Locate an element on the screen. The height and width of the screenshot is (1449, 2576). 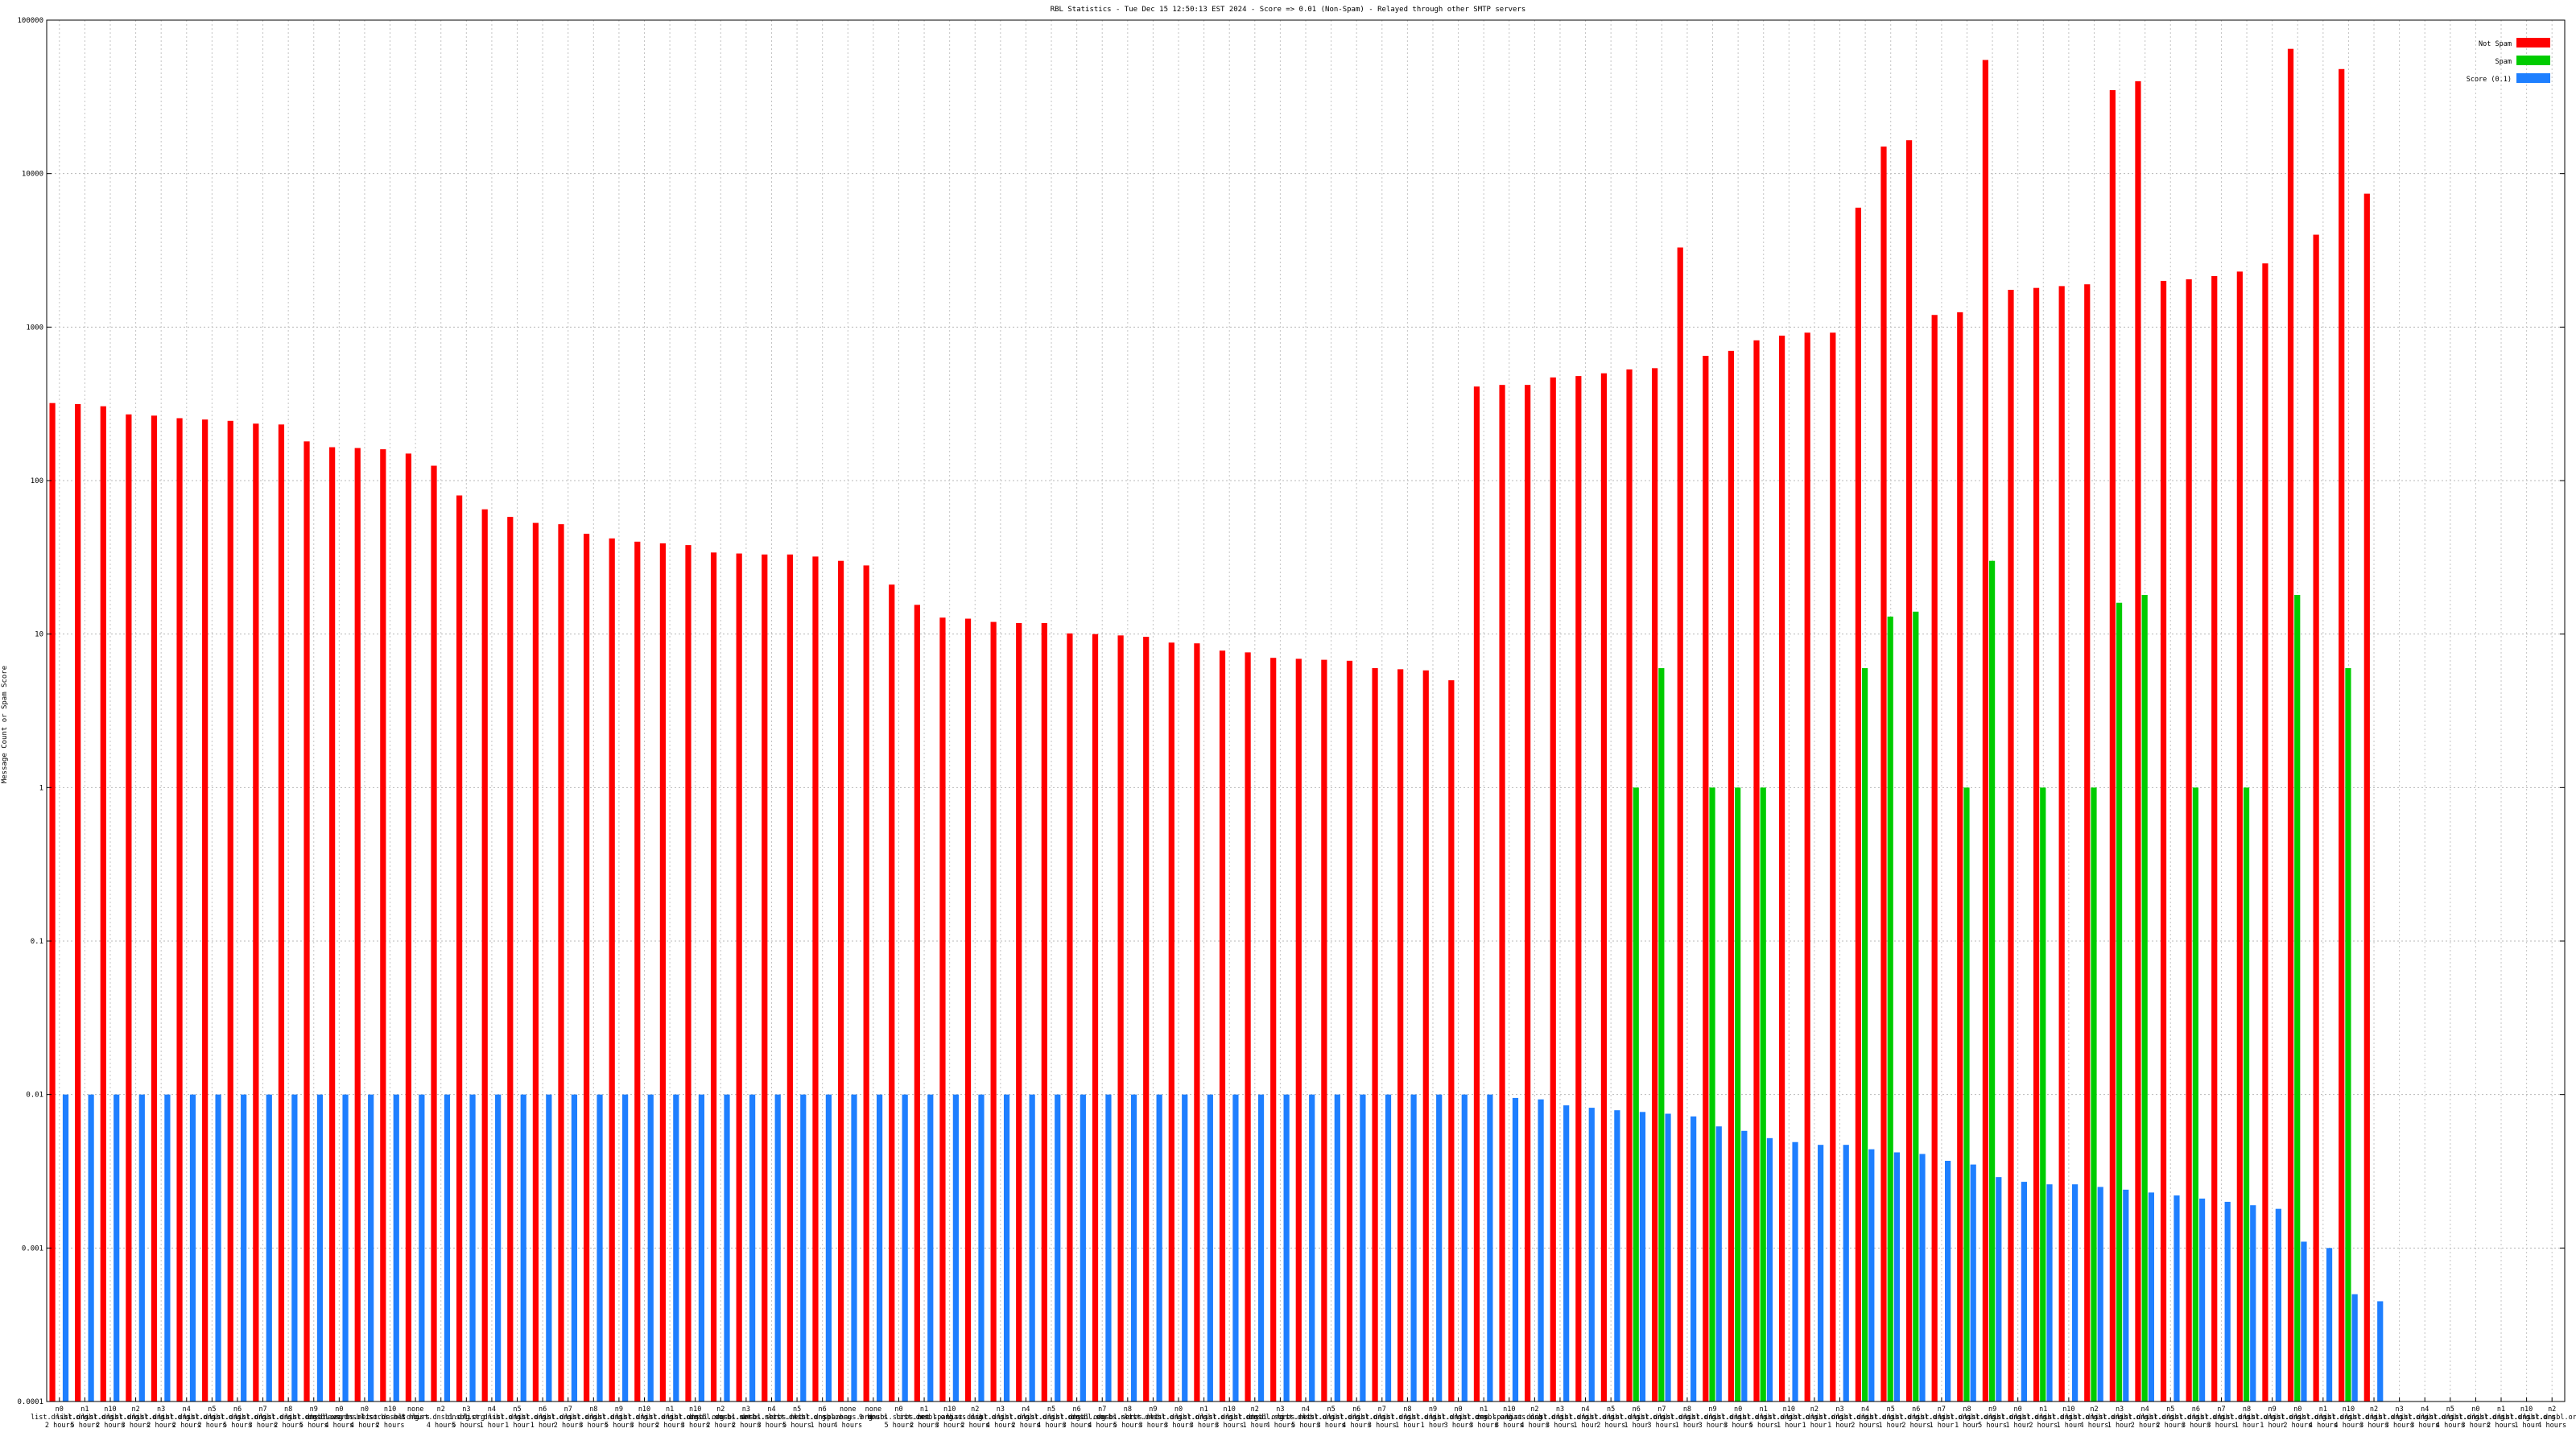
x-tick-label: n8 dnsbl.sorbs.net 5 hours is located at coordinates (1127, 1418).